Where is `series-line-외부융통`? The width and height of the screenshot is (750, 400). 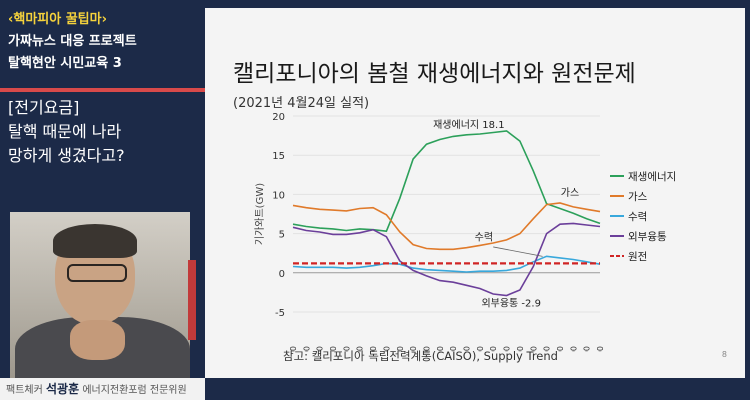 series-line-외부융통 is located at coordinates (446, 259).